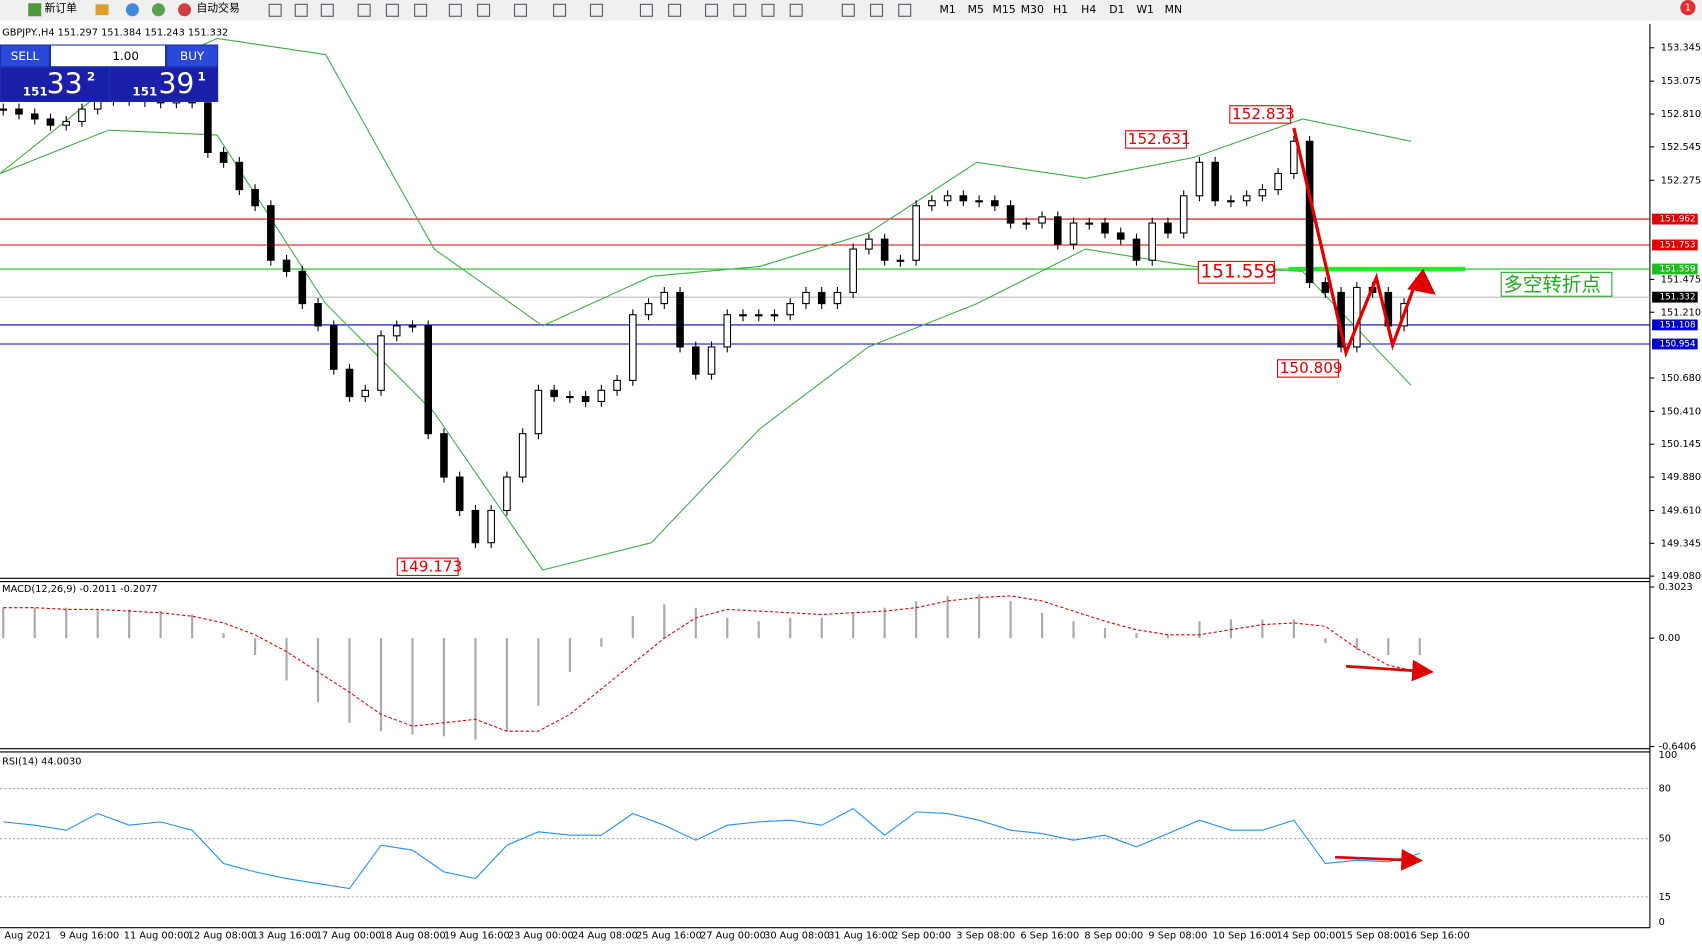 The width and height of the screenshot is (1702, 944). Describe the element at coordinates (711, 848) in the screenshot. I see `rsi-line` at that location.